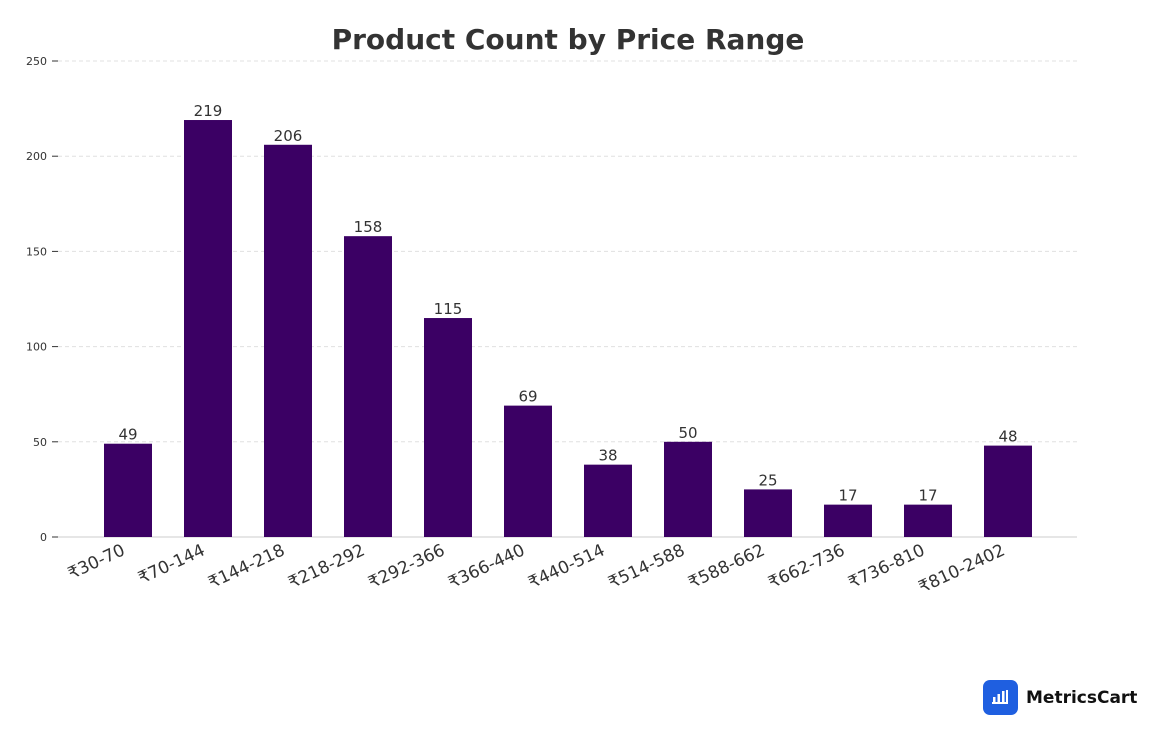  I want to click on data-label: 49, so click(127, 435).